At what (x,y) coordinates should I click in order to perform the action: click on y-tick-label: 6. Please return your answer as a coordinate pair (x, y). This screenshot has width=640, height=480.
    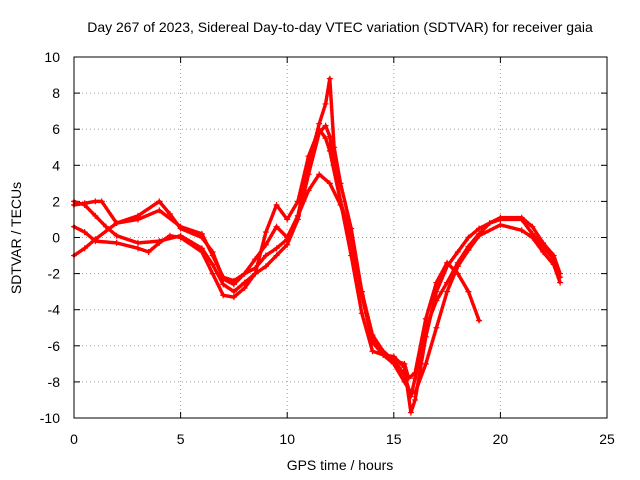
    Looking at the image, I should click on (56, 129).